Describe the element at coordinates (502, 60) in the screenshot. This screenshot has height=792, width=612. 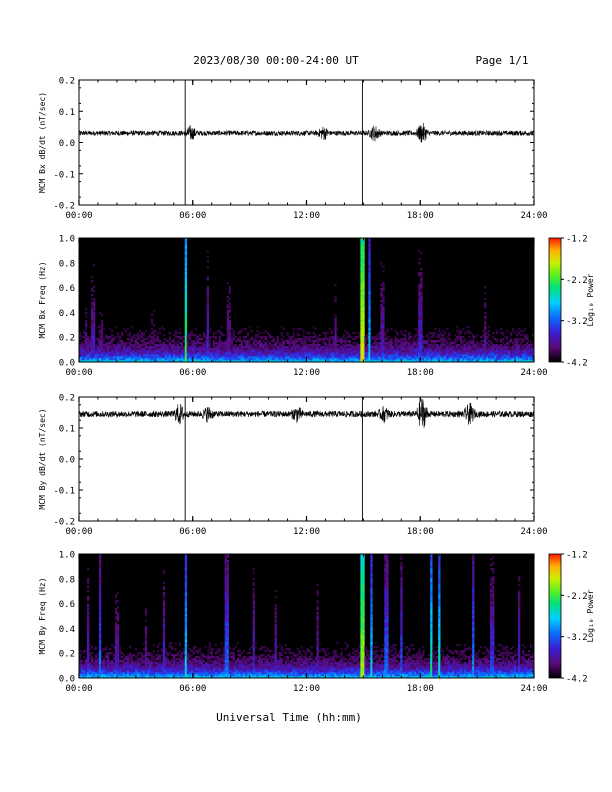
I see `page-indicator: Page 1/1` at that location.